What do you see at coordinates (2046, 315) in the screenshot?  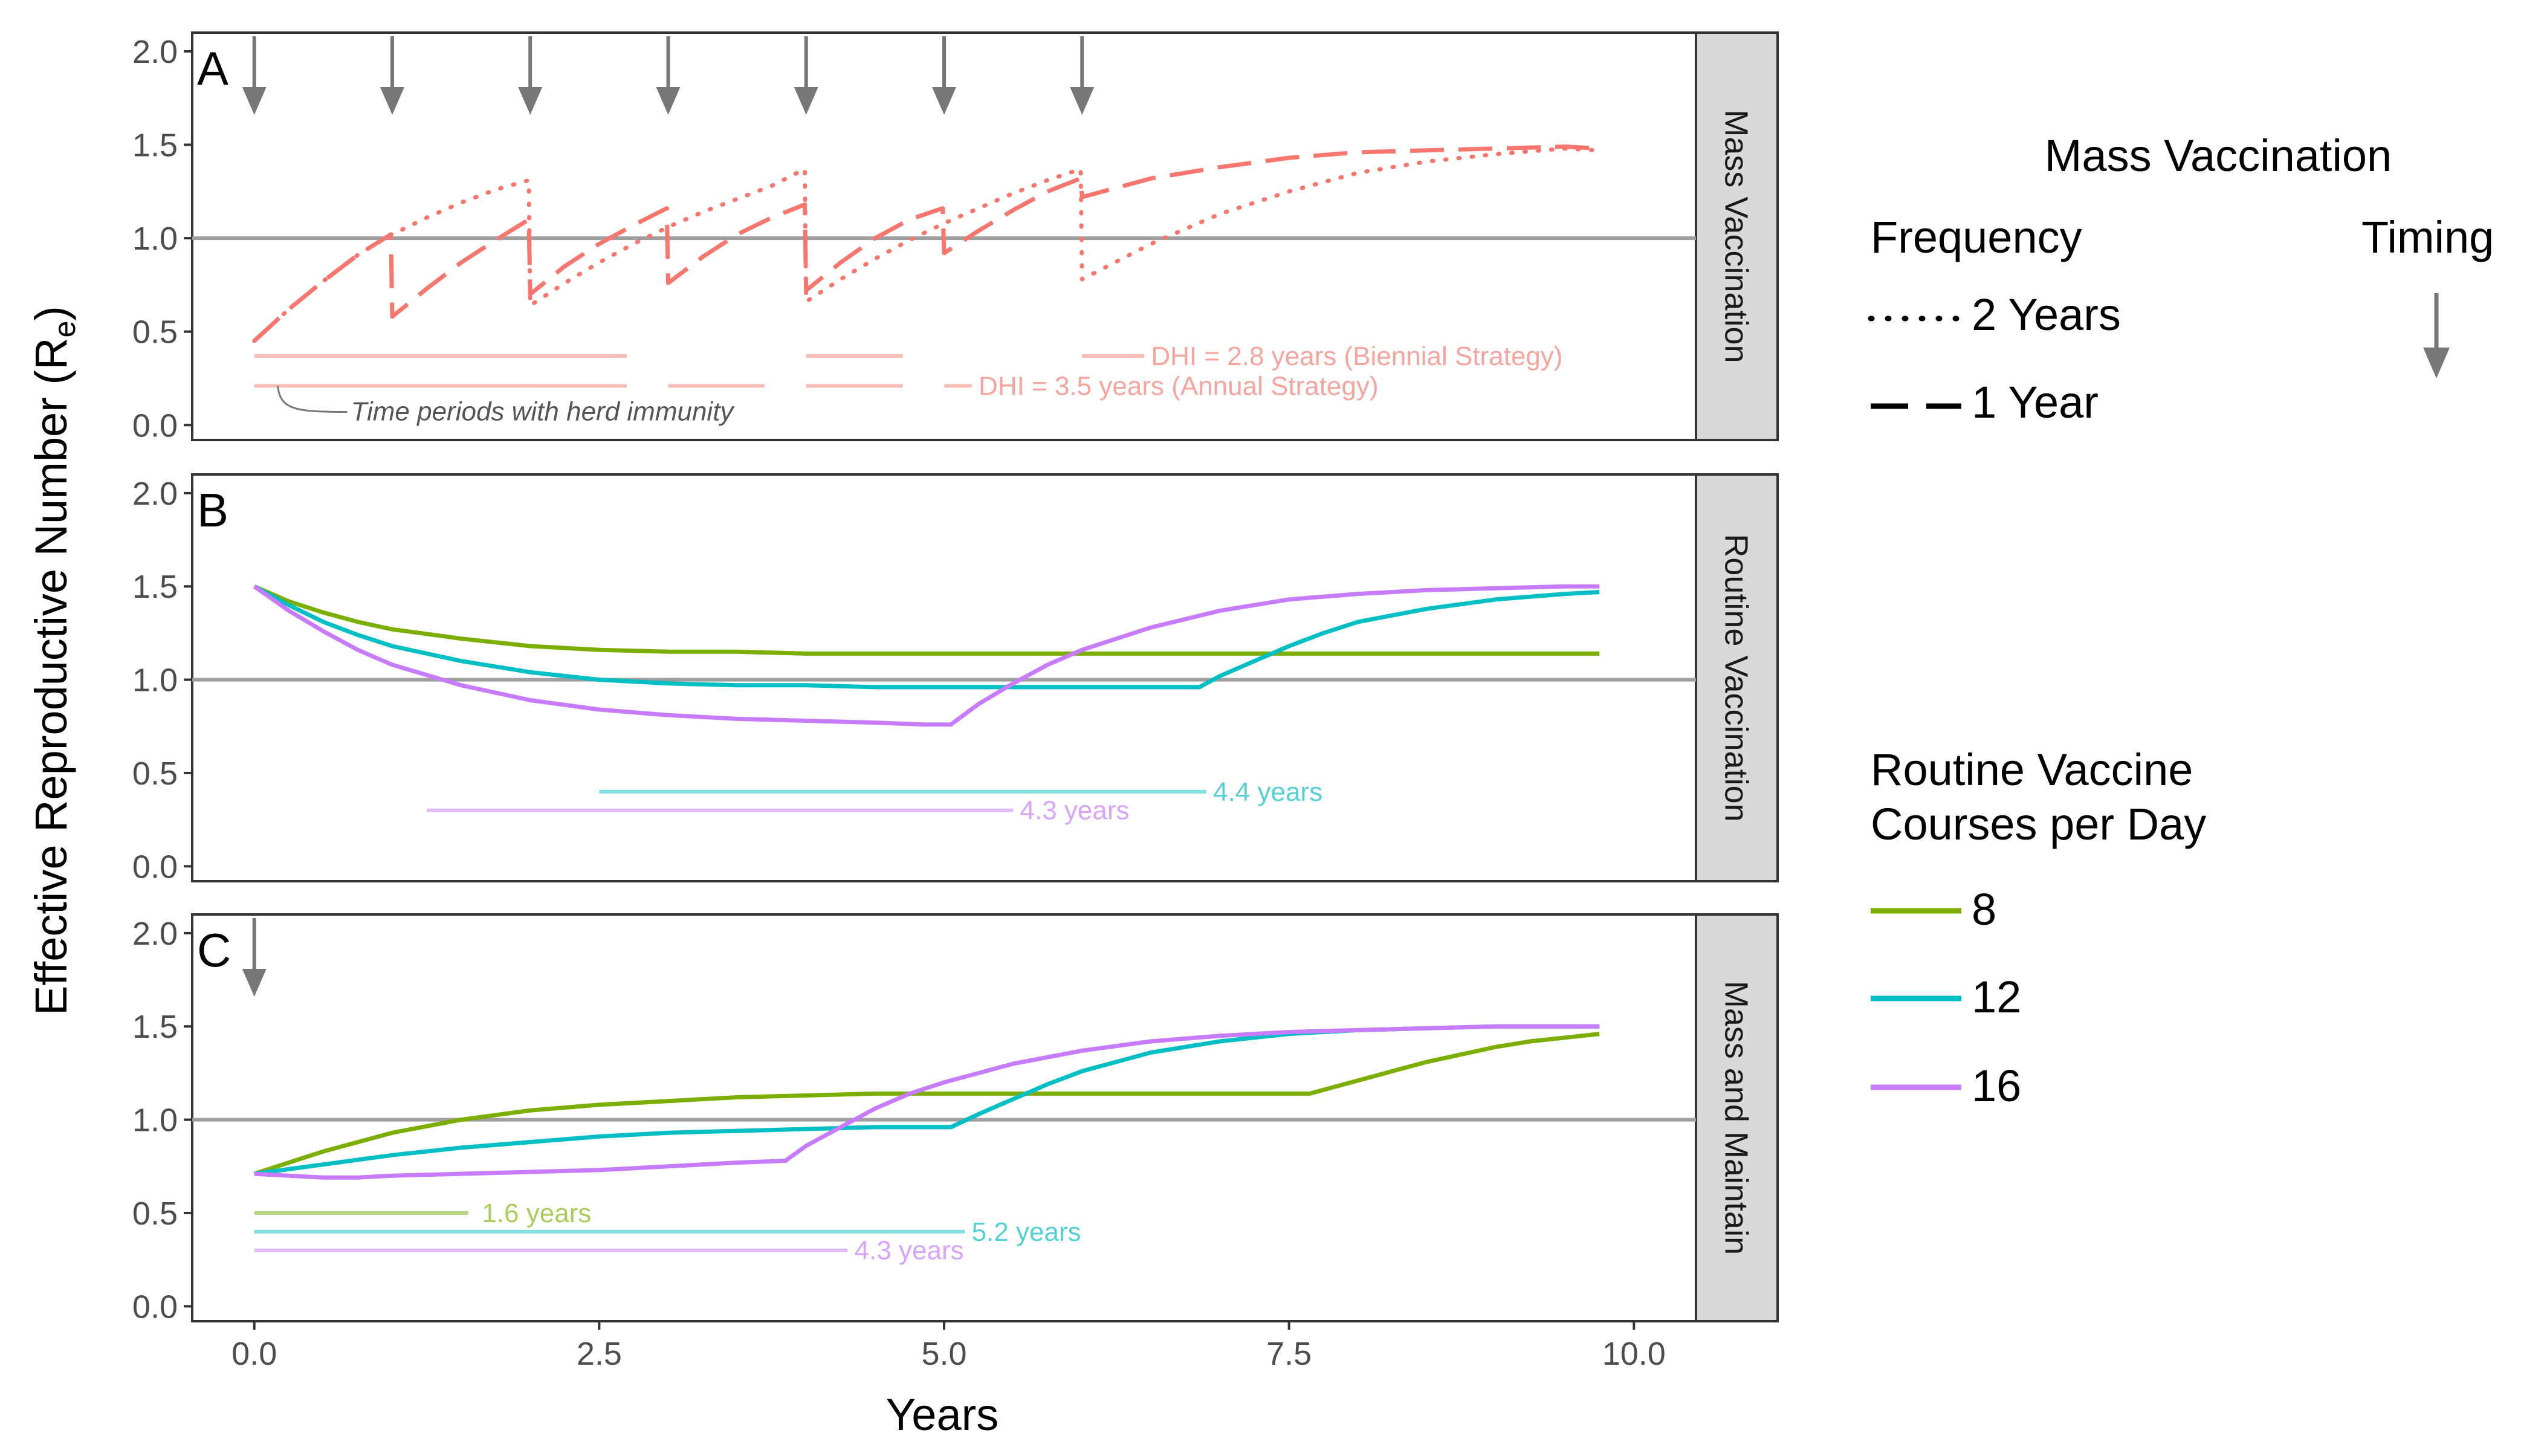 I see `legend-2-years-label: 2 Years` at bounding box center [2046, 315].